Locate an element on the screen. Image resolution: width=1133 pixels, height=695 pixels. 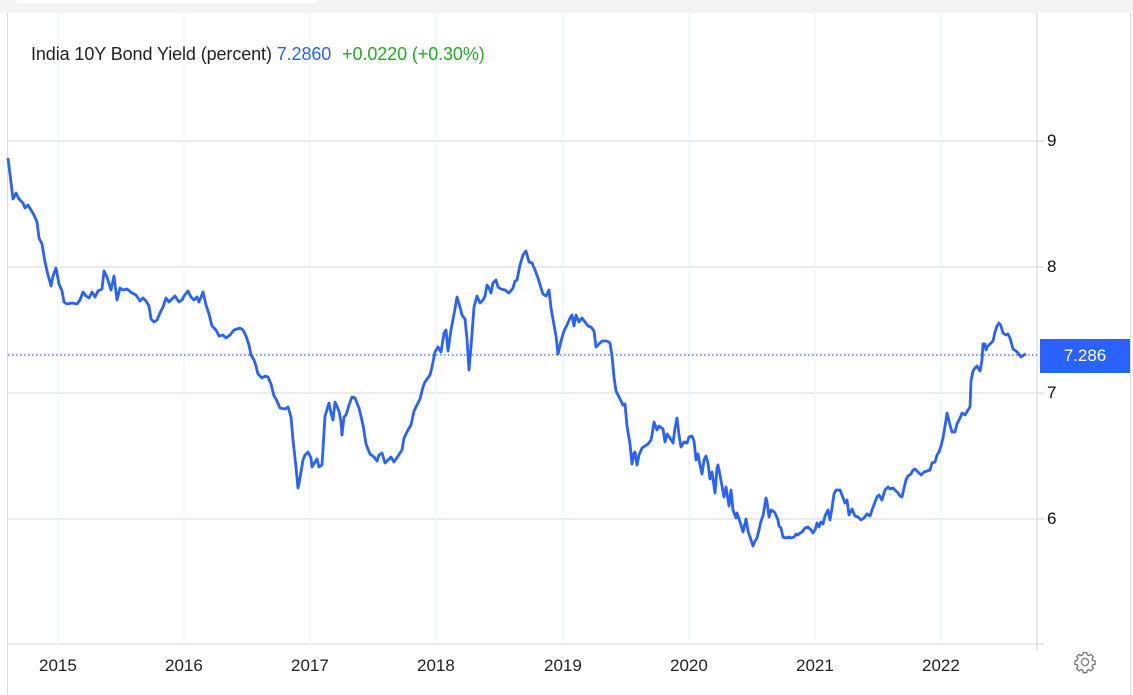
legend-last-value: 7.2860 is located at coordinates (304, 54).